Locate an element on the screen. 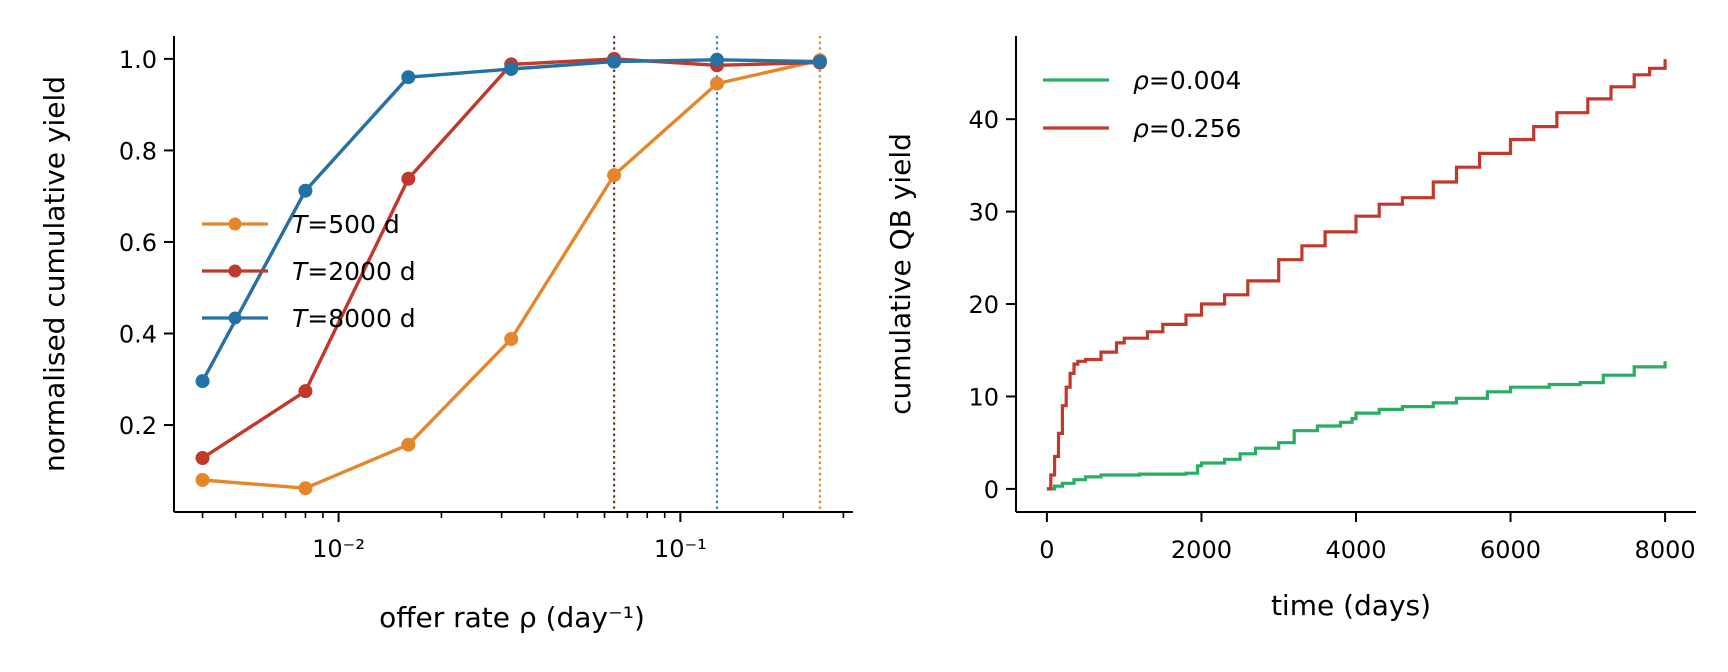  left-legend-label-2: T=8000 d is located at coordinates (354, 318).